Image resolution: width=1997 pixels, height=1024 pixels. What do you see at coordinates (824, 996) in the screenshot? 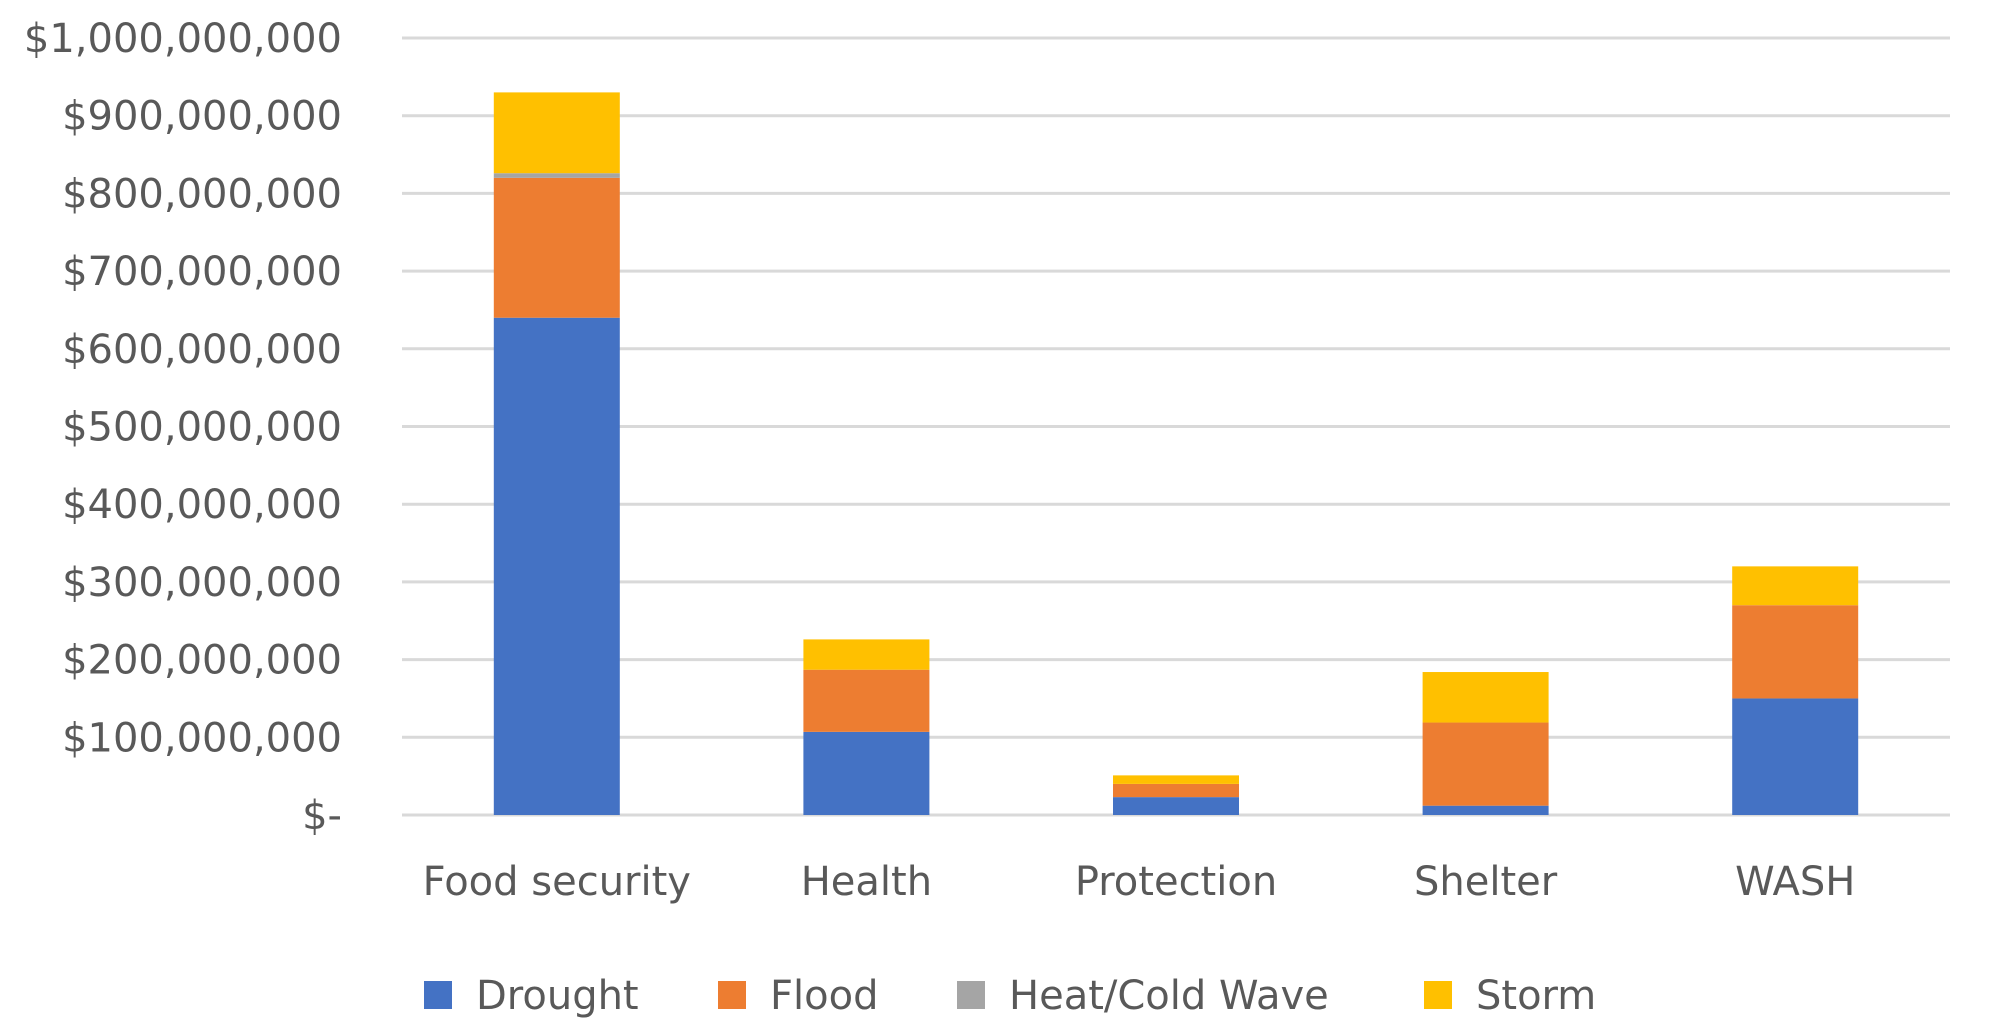
I see `legend-label: Flood` at bounding box center [824, 996].